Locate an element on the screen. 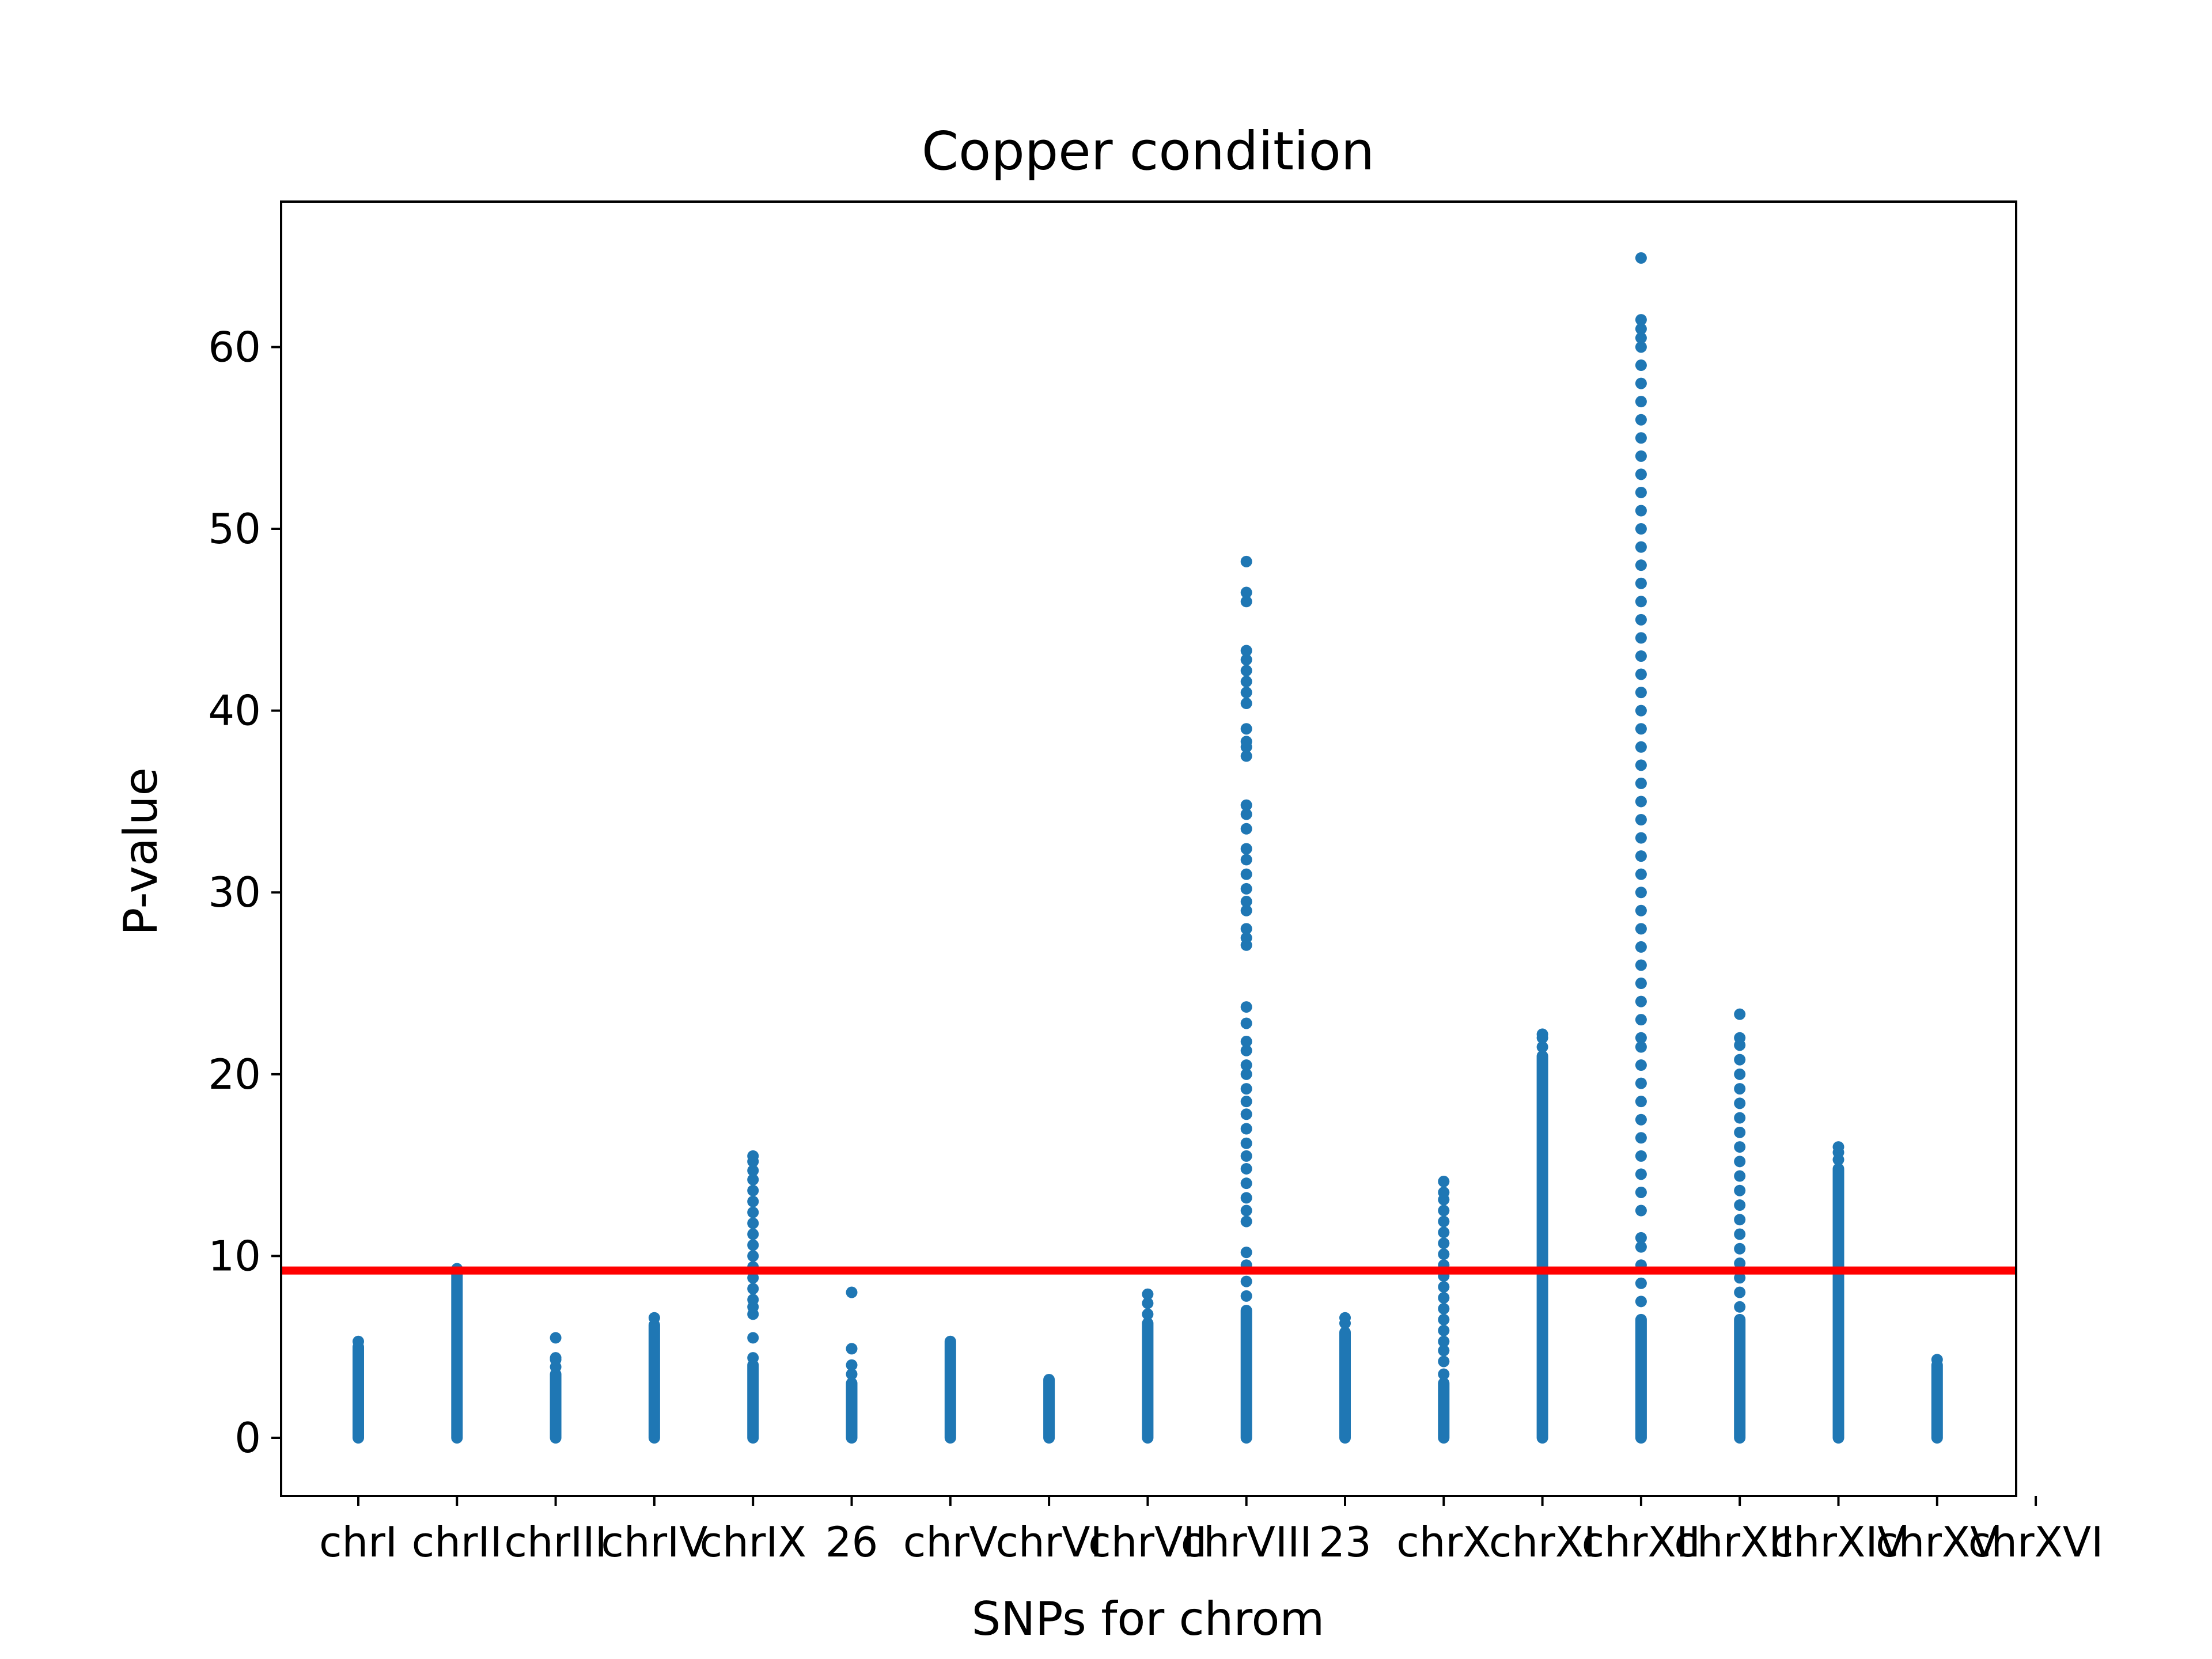  series-chriii is located at coordinates (556, 1388).